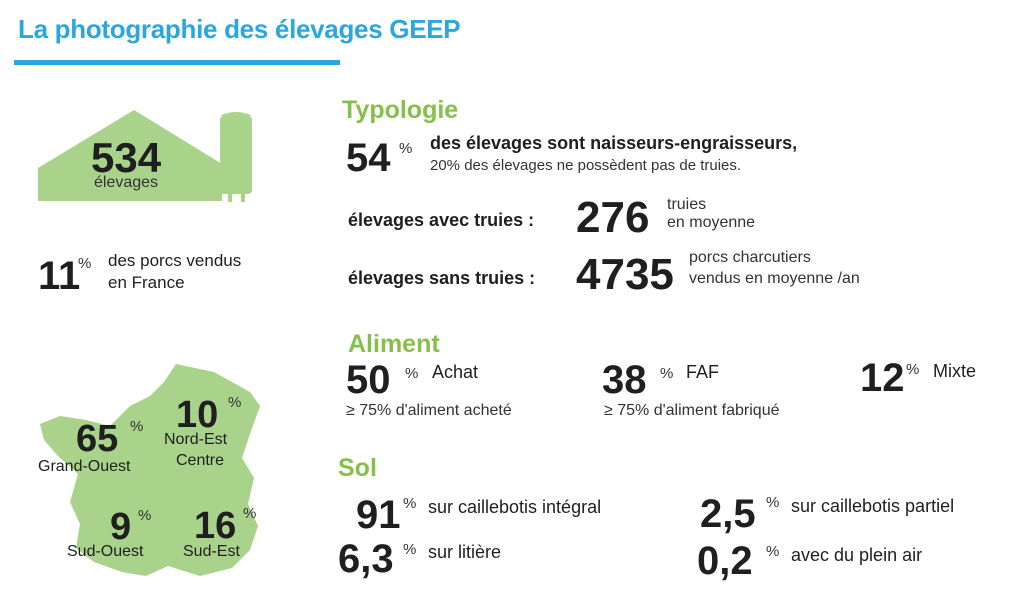 Image resolution: width=1024 pixels, height=595 pixels. I want to click on sol-partiel-unit: %, so click(773, 502).